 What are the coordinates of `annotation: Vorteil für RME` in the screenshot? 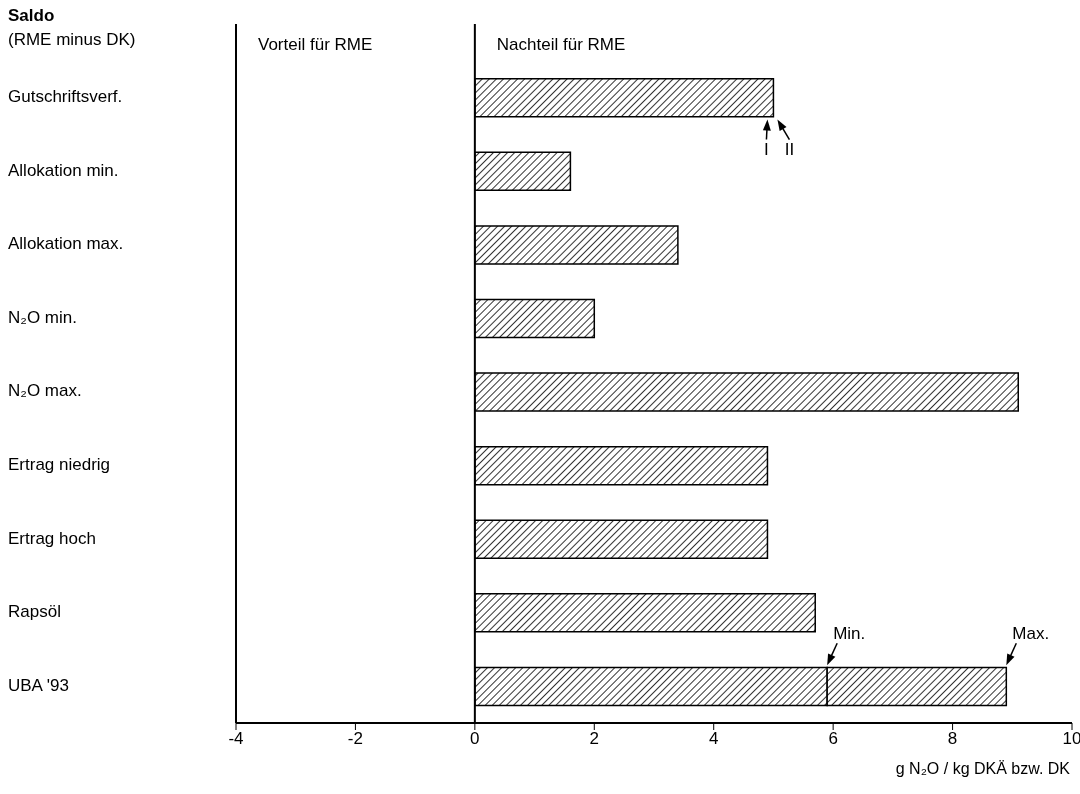 It's located at (315, 44).